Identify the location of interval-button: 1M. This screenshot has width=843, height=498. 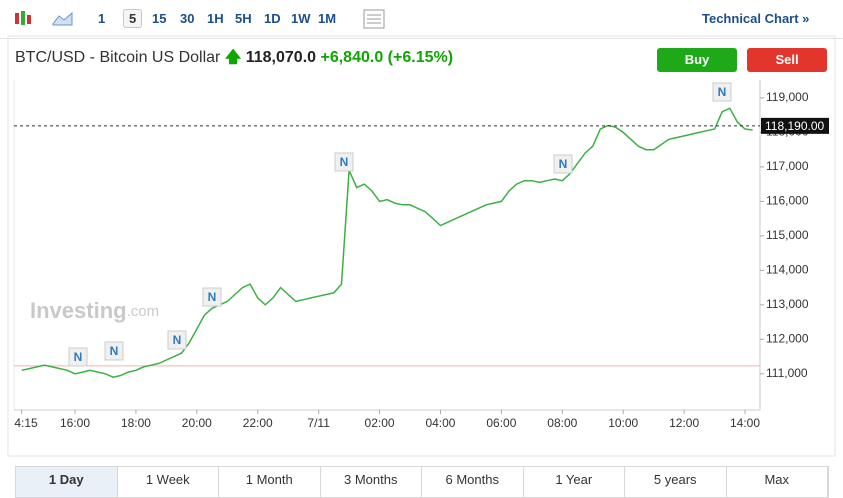
(327, 18).